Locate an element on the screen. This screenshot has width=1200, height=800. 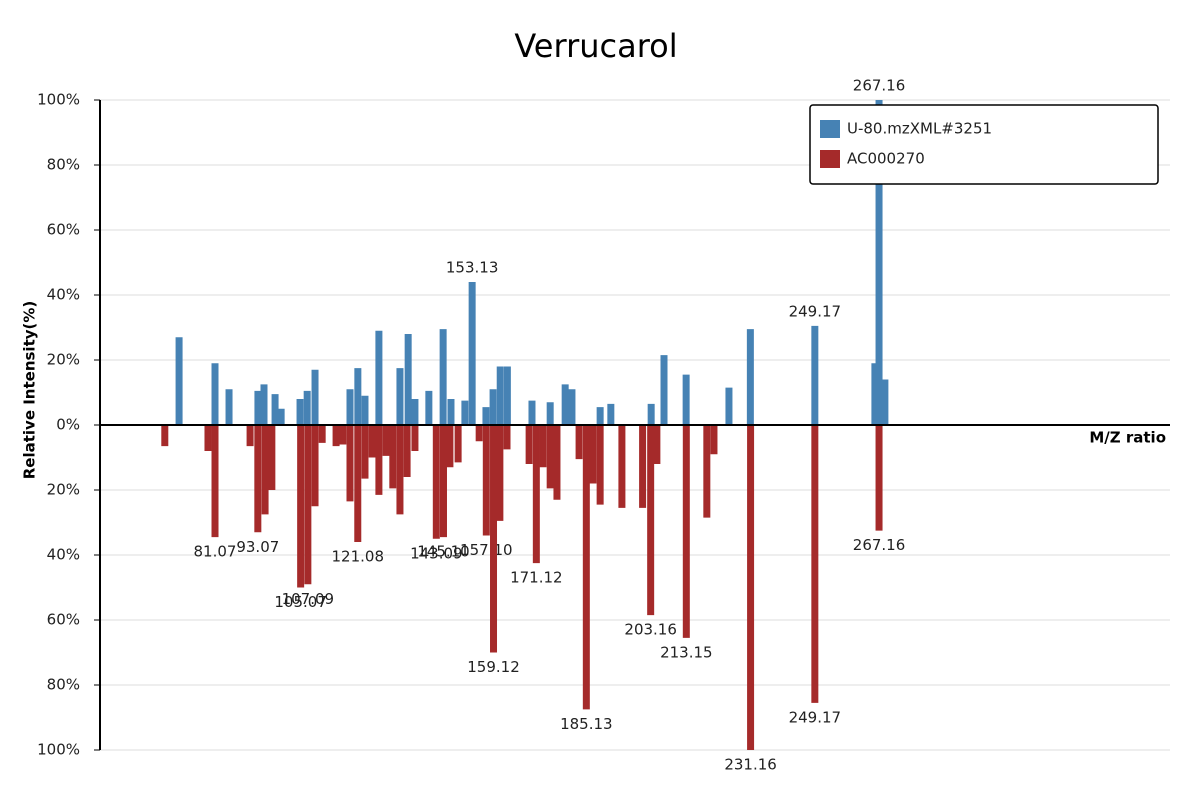
legend-label: AC000270 is located at coordinates (886, 159).